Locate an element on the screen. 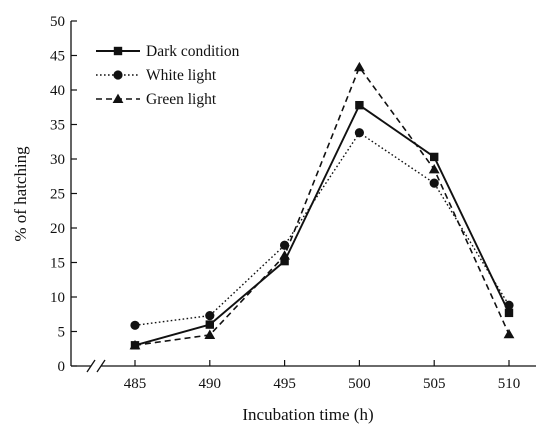 This screenshot has height=428, width=536. y-tick-label: 20 is located at coordinates (57, 229).